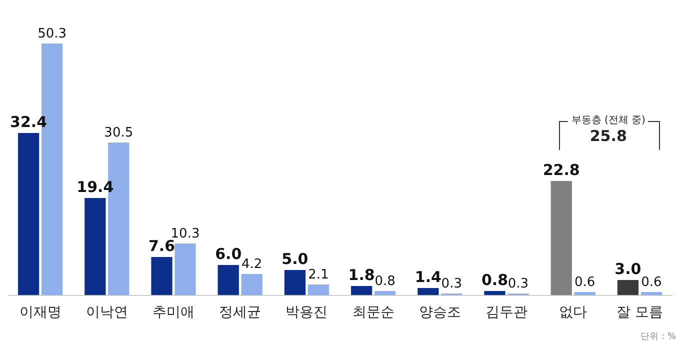 The image size is (680, 343). I want to click on data-label: 1.8, so click(361, 275).